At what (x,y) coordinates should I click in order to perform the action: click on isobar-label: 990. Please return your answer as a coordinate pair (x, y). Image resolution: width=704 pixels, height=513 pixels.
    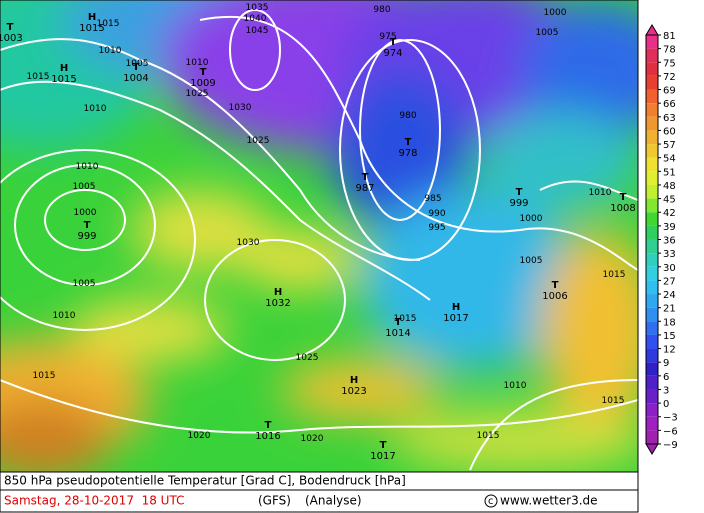
    Looking at the image, I should click on (436, 214).